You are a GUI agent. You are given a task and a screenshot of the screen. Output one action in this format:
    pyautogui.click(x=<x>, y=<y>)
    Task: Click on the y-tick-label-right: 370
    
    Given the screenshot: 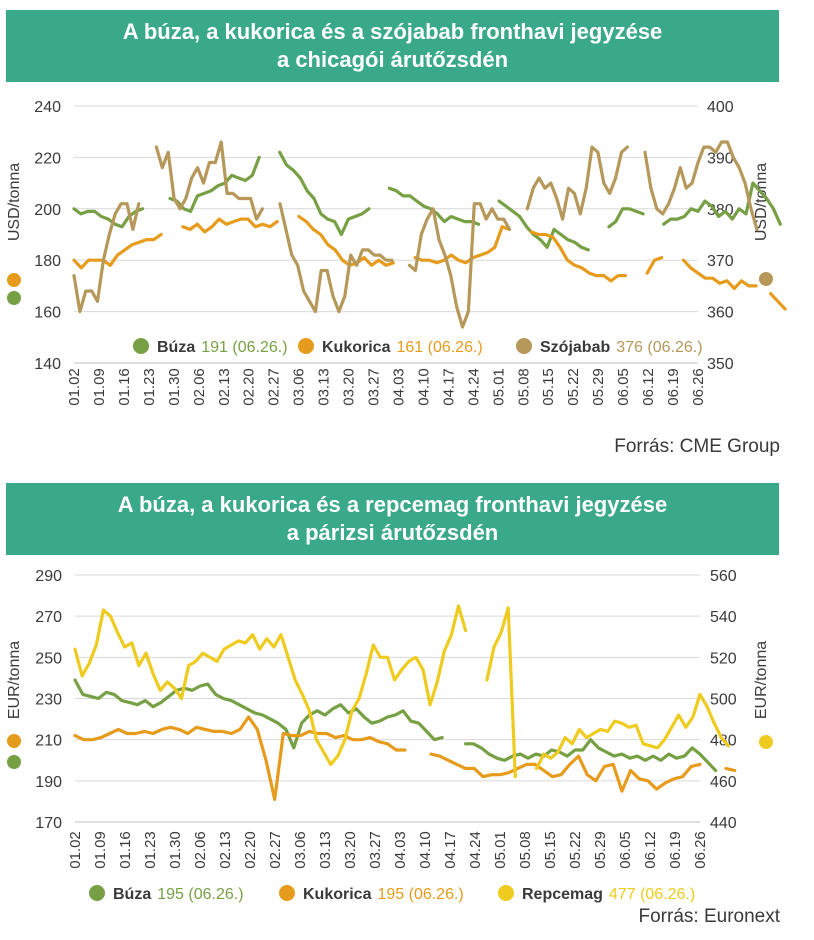 What is the action you would take?
    pyautogui.click(x=720, y=261)
    